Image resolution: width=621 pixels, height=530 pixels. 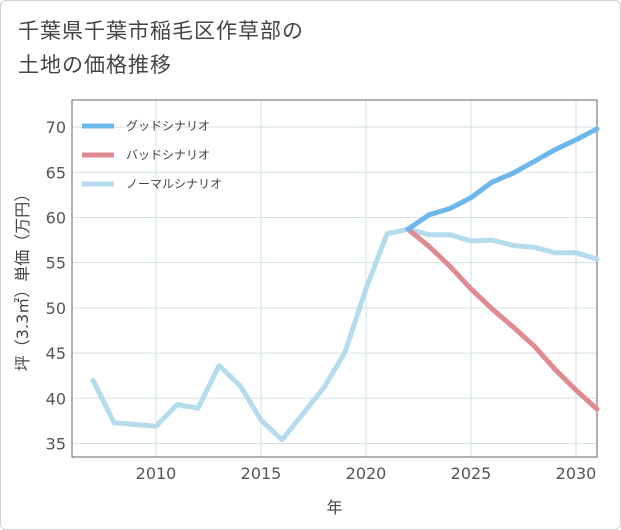 I want to click on chart-title: 千葉県千葉市稲毛区作草部の 土地の価格推移, so click(x=161, y=48).